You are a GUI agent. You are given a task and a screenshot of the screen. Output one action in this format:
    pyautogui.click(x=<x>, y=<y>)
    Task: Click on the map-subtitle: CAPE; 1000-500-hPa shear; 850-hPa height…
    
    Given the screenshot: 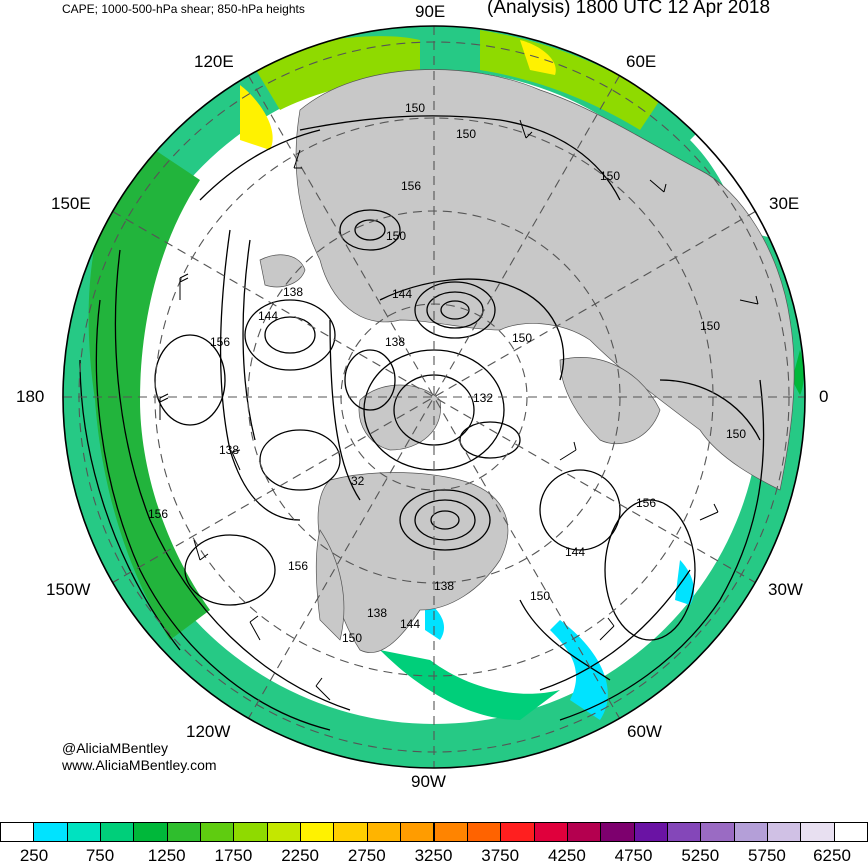 What is the action you would take?
    pyautogui.click(x=183, y=9)
    